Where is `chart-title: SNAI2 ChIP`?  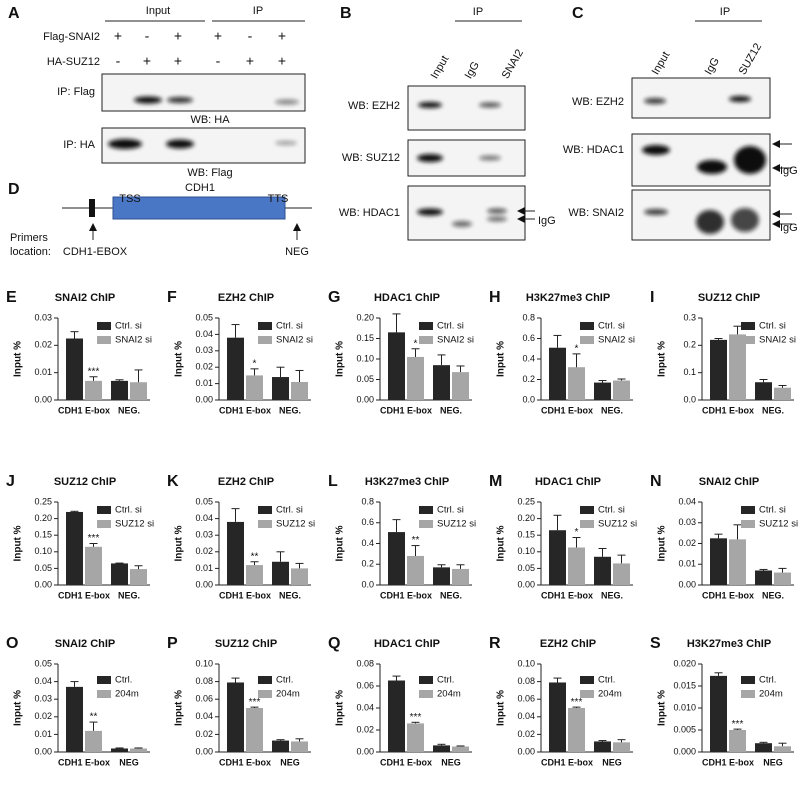 chart-title: SNAI2 ChIP is located at coordinates (85, 644).